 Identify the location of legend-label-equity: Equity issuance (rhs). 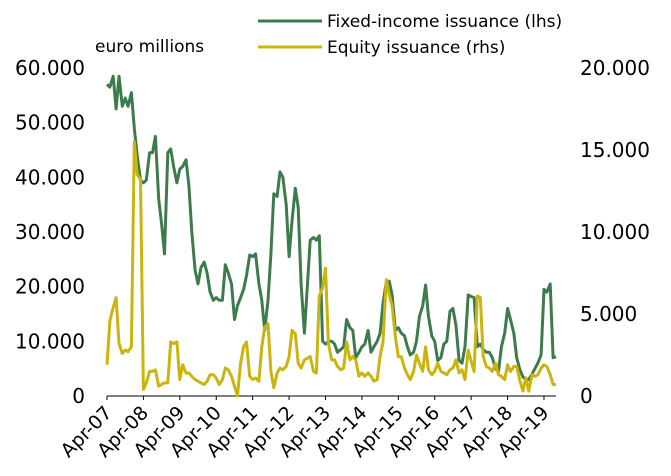
(416, 48).